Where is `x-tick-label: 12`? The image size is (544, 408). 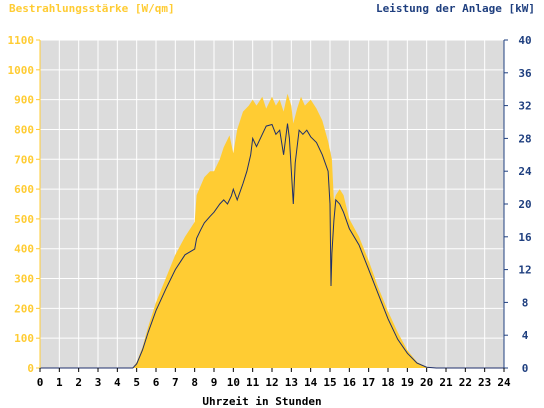 x-tick-label: 12 is located at coordinates (271, 382).